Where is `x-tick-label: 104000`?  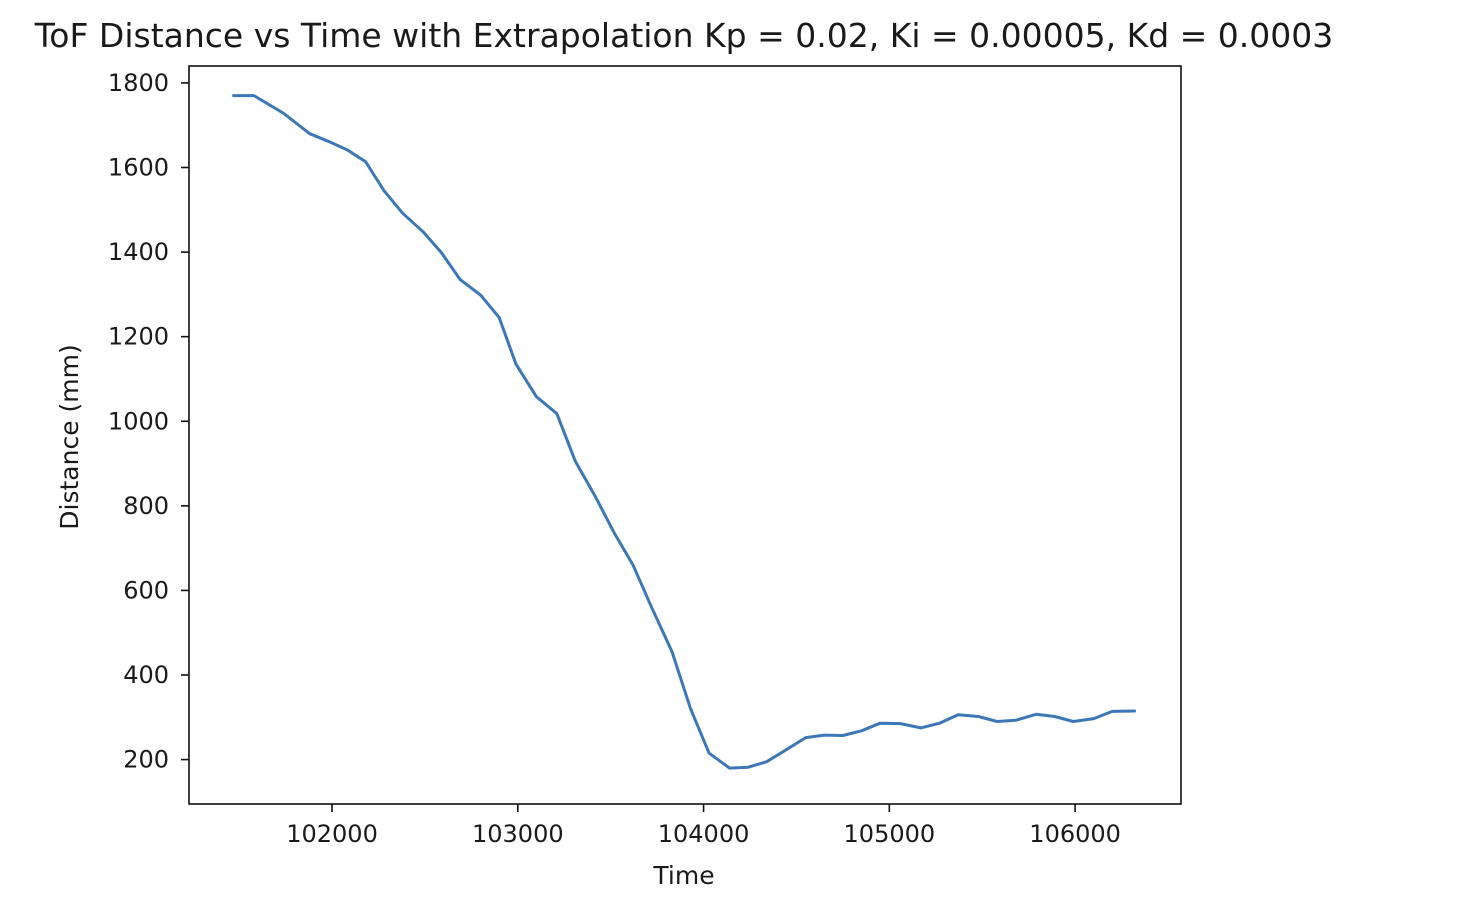
x-tick-label: 104000 is located at coordinates (704, 834).